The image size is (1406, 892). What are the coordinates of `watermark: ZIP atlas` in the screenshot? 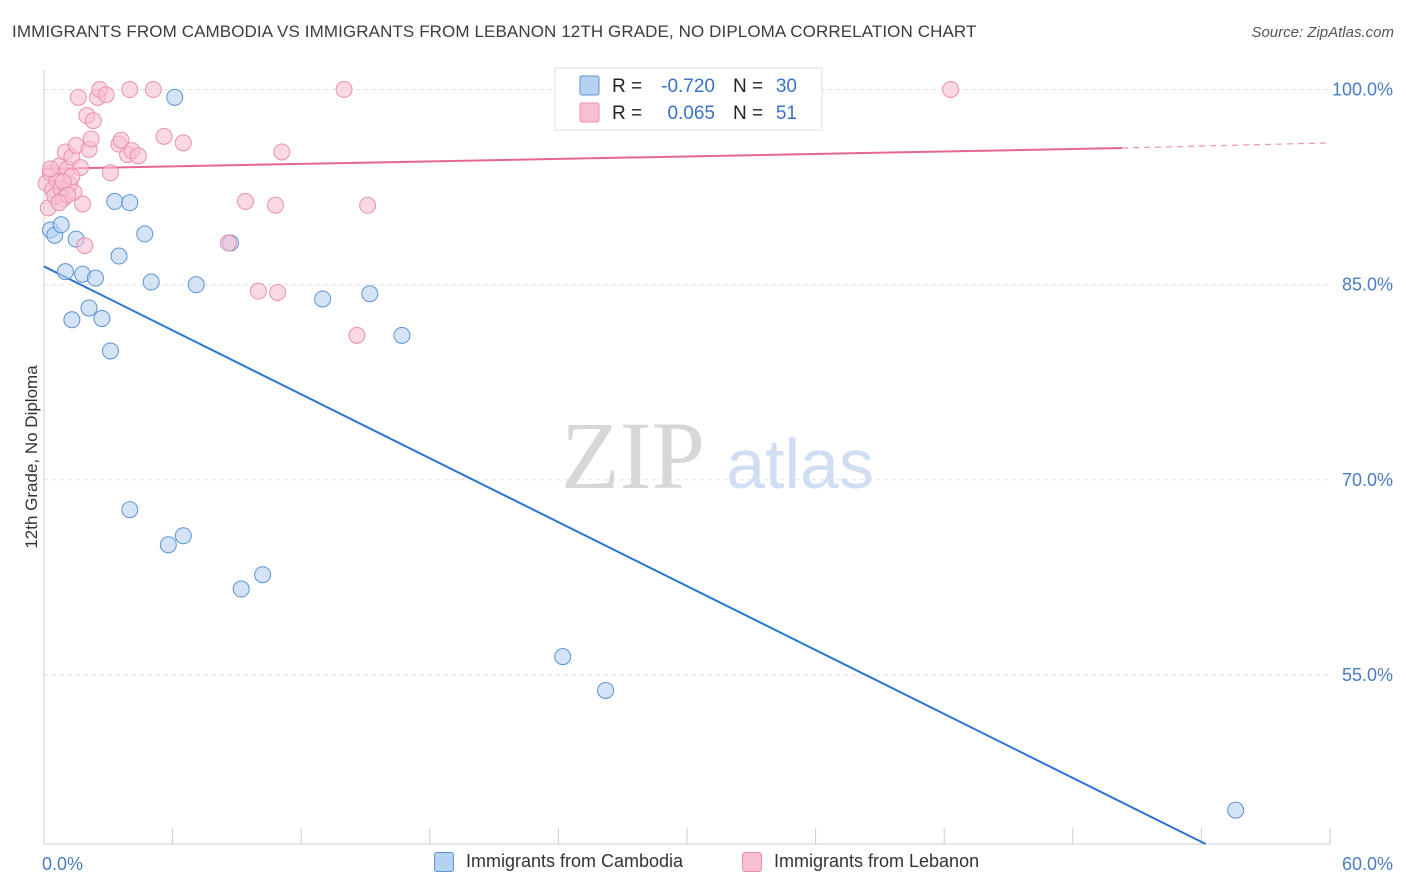 It's located at (717, 455).